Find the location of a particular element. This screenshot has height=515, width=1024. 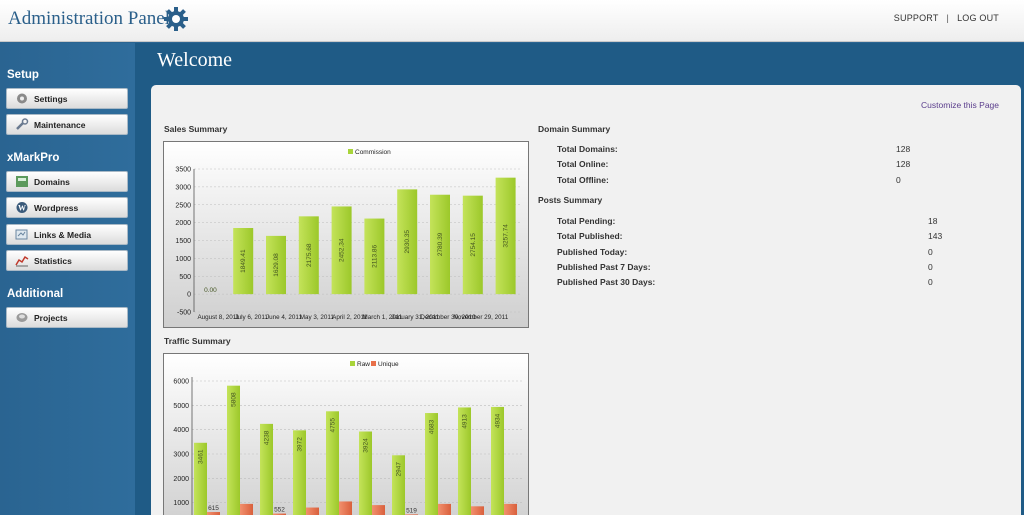

total-published-value: 143 is located at coordinates (935, 236).